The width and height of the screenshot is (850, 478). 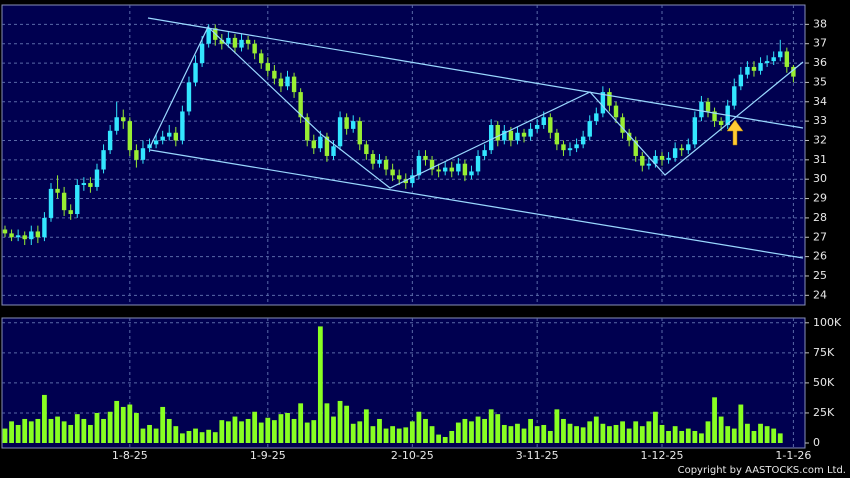 I want to click on y-tick-label: 27, so click(x=820, y=236).